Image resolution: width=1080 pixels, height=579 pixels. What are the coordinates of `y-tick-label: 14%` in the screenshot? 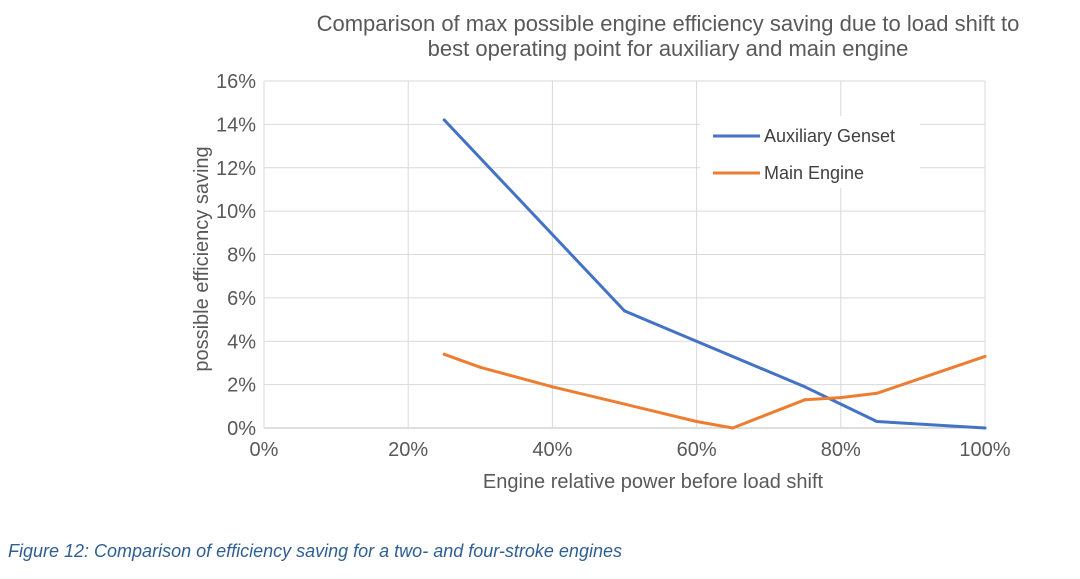 It's located at (236, 125).